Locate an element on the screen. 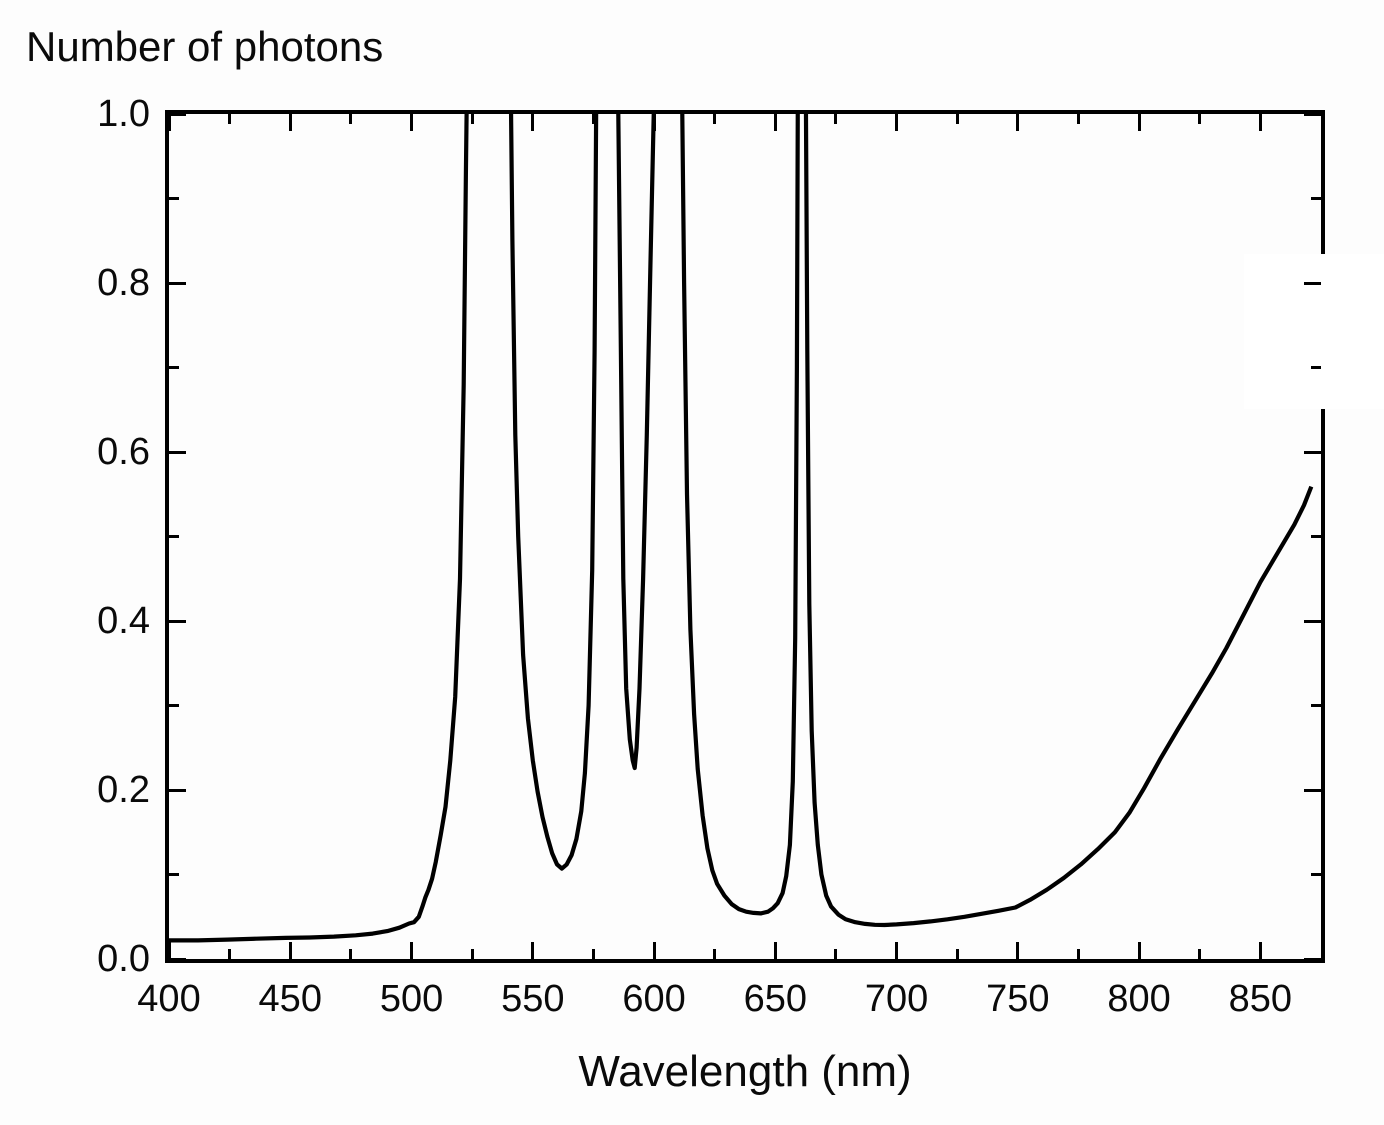  x-tick-label: 400 is located at coordinates (169, 999).